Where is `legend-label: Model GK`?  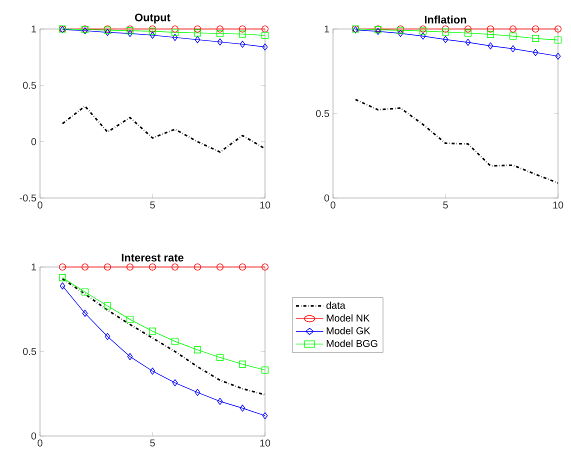
legend-label: Model GK is located at coordinates (348, 330).